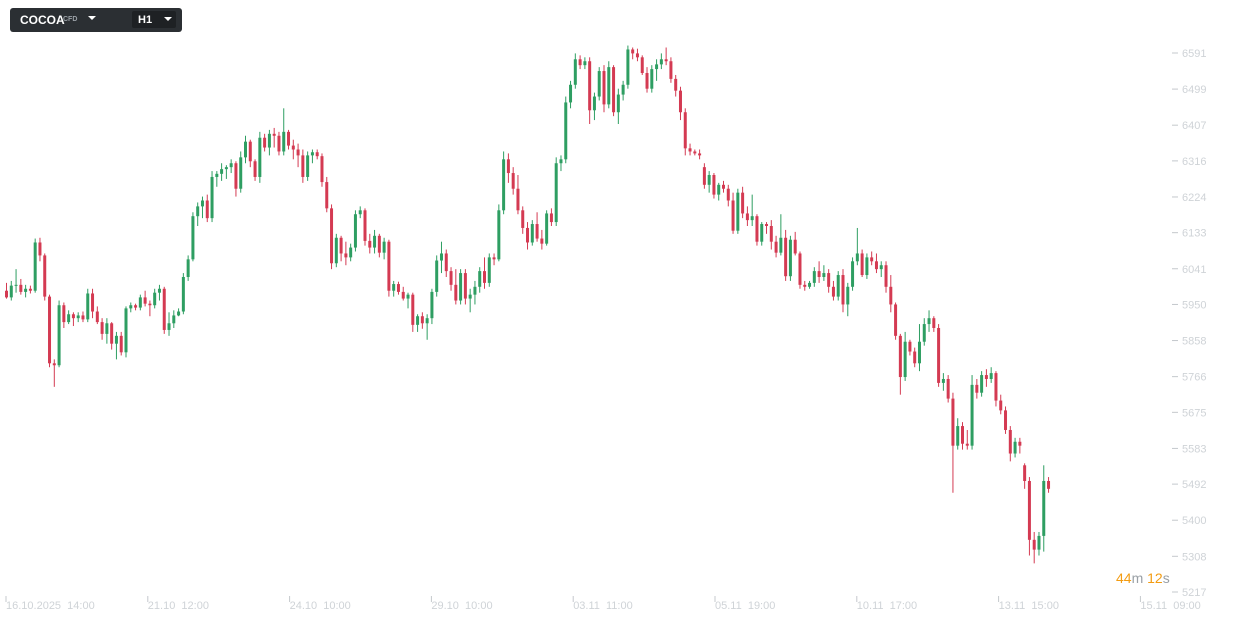  What do you see at coordinates (1194, 593) in the screenshot?
I see `price-tick-label: 5217` at bounding box center [1194, 593].